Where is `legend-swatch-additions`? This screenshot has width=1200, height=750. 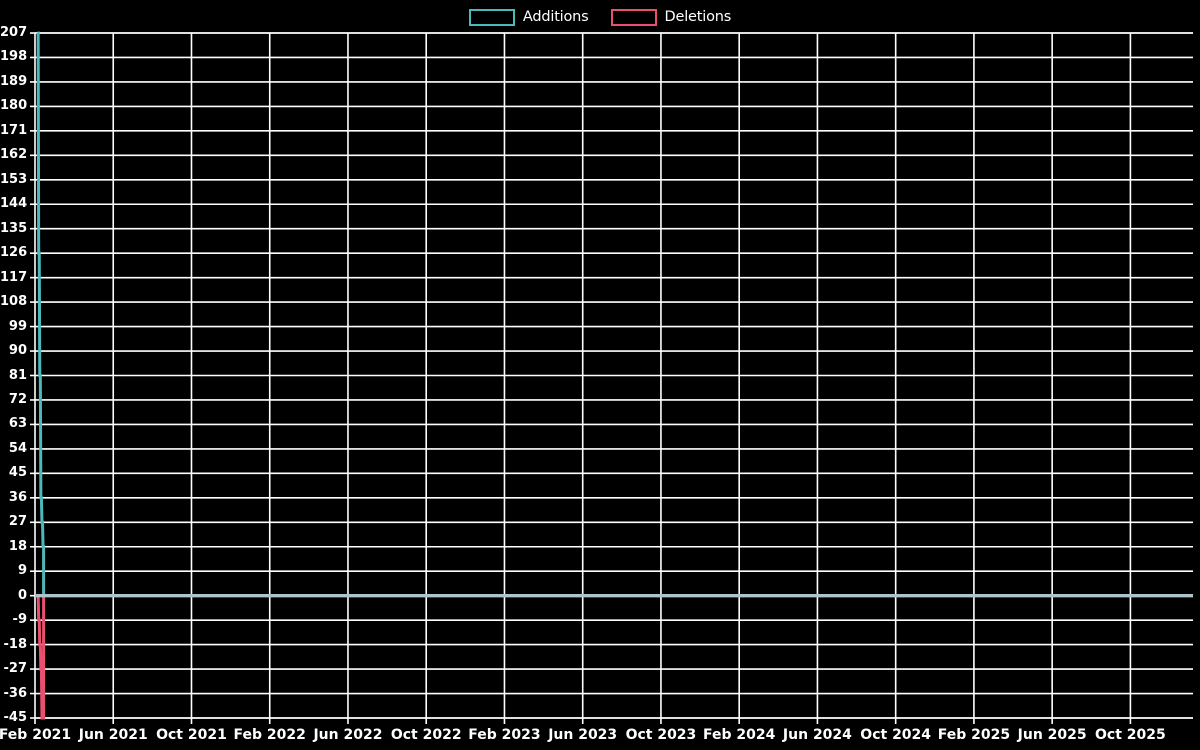
legend-swatch-additions is located at coordinates (491, 17).